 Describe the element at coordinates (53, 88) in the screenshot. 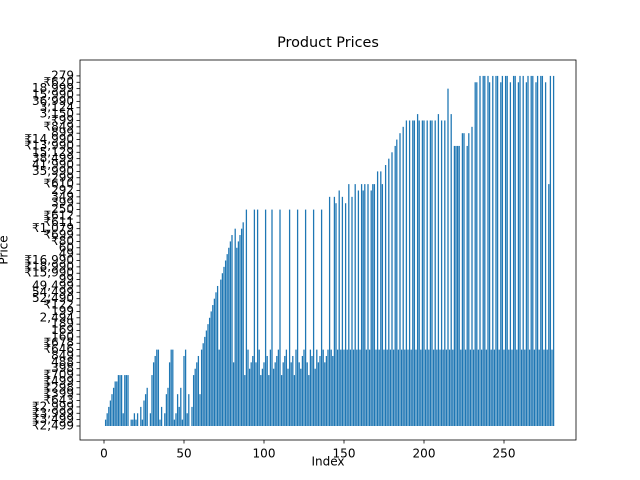

I see `y-tick-label: 18,999` at that location.